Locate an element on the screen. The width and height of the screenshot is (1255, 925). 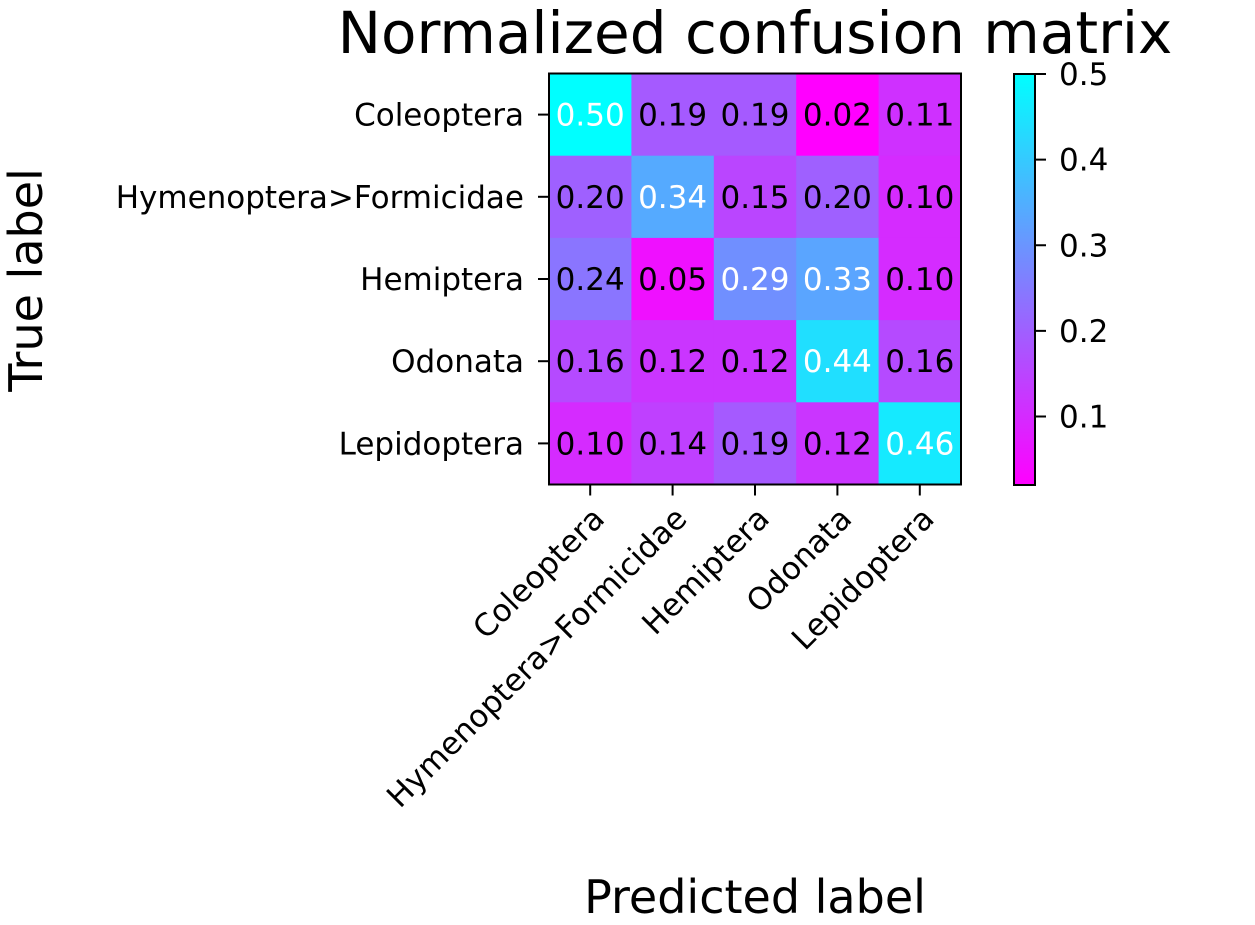
cell-value-label: 0.14 is located at coordinates (672, 444).